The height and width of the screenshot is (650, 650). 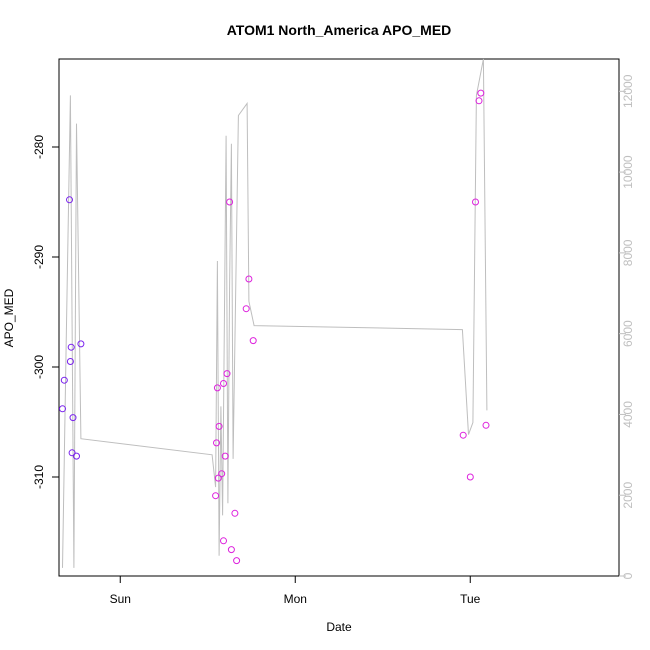 What do you see at coordinates (9, 317) in the screenshot?
I see `y-axis-label: APO_MED` at bounding box center [9, 317].